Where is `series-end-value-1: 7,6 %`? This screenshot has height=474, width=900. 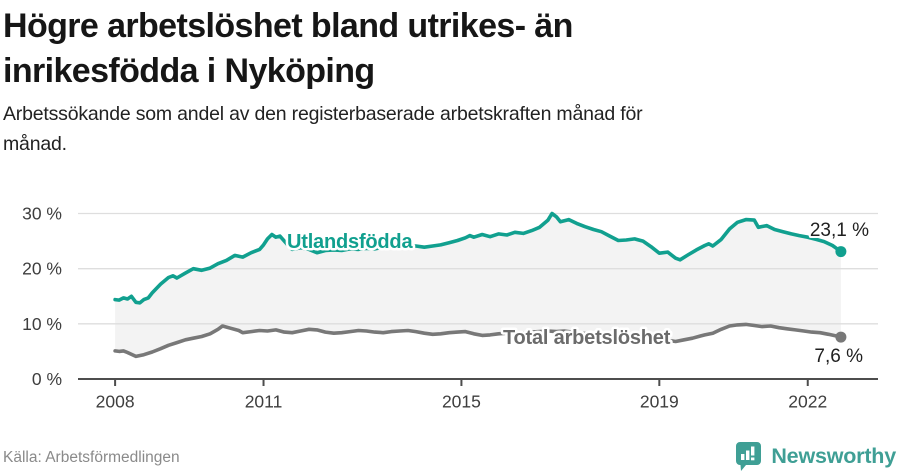 series-end-value-1: 7,6 % is located at coordinates (838, 356).